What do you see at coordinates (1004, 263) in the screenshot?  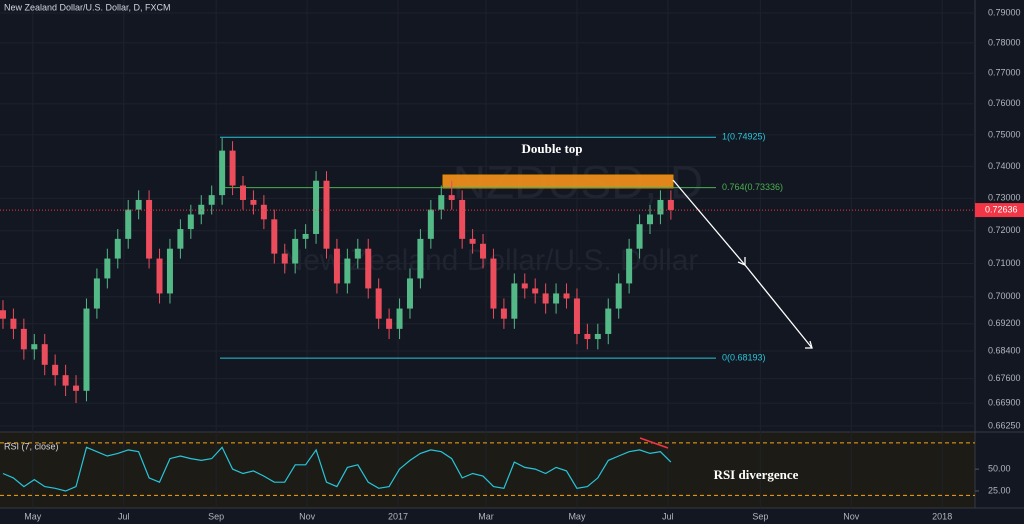 I see `y-tick-label: 0.71000` at bounding box center [1004, 263].